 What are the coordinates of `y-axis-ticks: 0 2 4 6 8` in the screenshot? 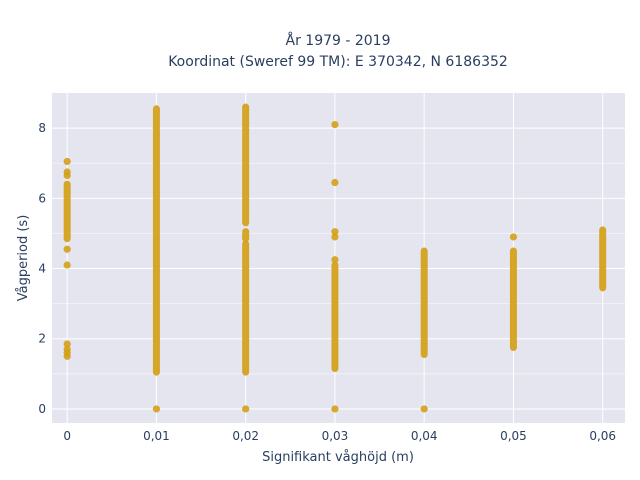 It's located at (42, 268).